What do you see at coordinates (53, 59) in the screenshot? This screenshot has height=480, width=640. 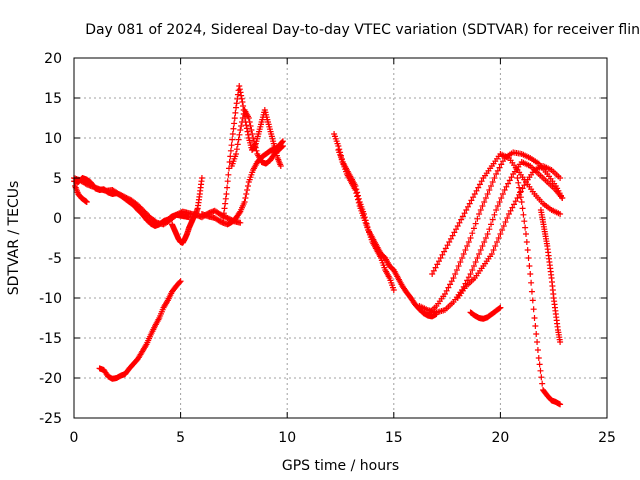 I see `y-tick-label: 20` at bounding box center [53, 59].